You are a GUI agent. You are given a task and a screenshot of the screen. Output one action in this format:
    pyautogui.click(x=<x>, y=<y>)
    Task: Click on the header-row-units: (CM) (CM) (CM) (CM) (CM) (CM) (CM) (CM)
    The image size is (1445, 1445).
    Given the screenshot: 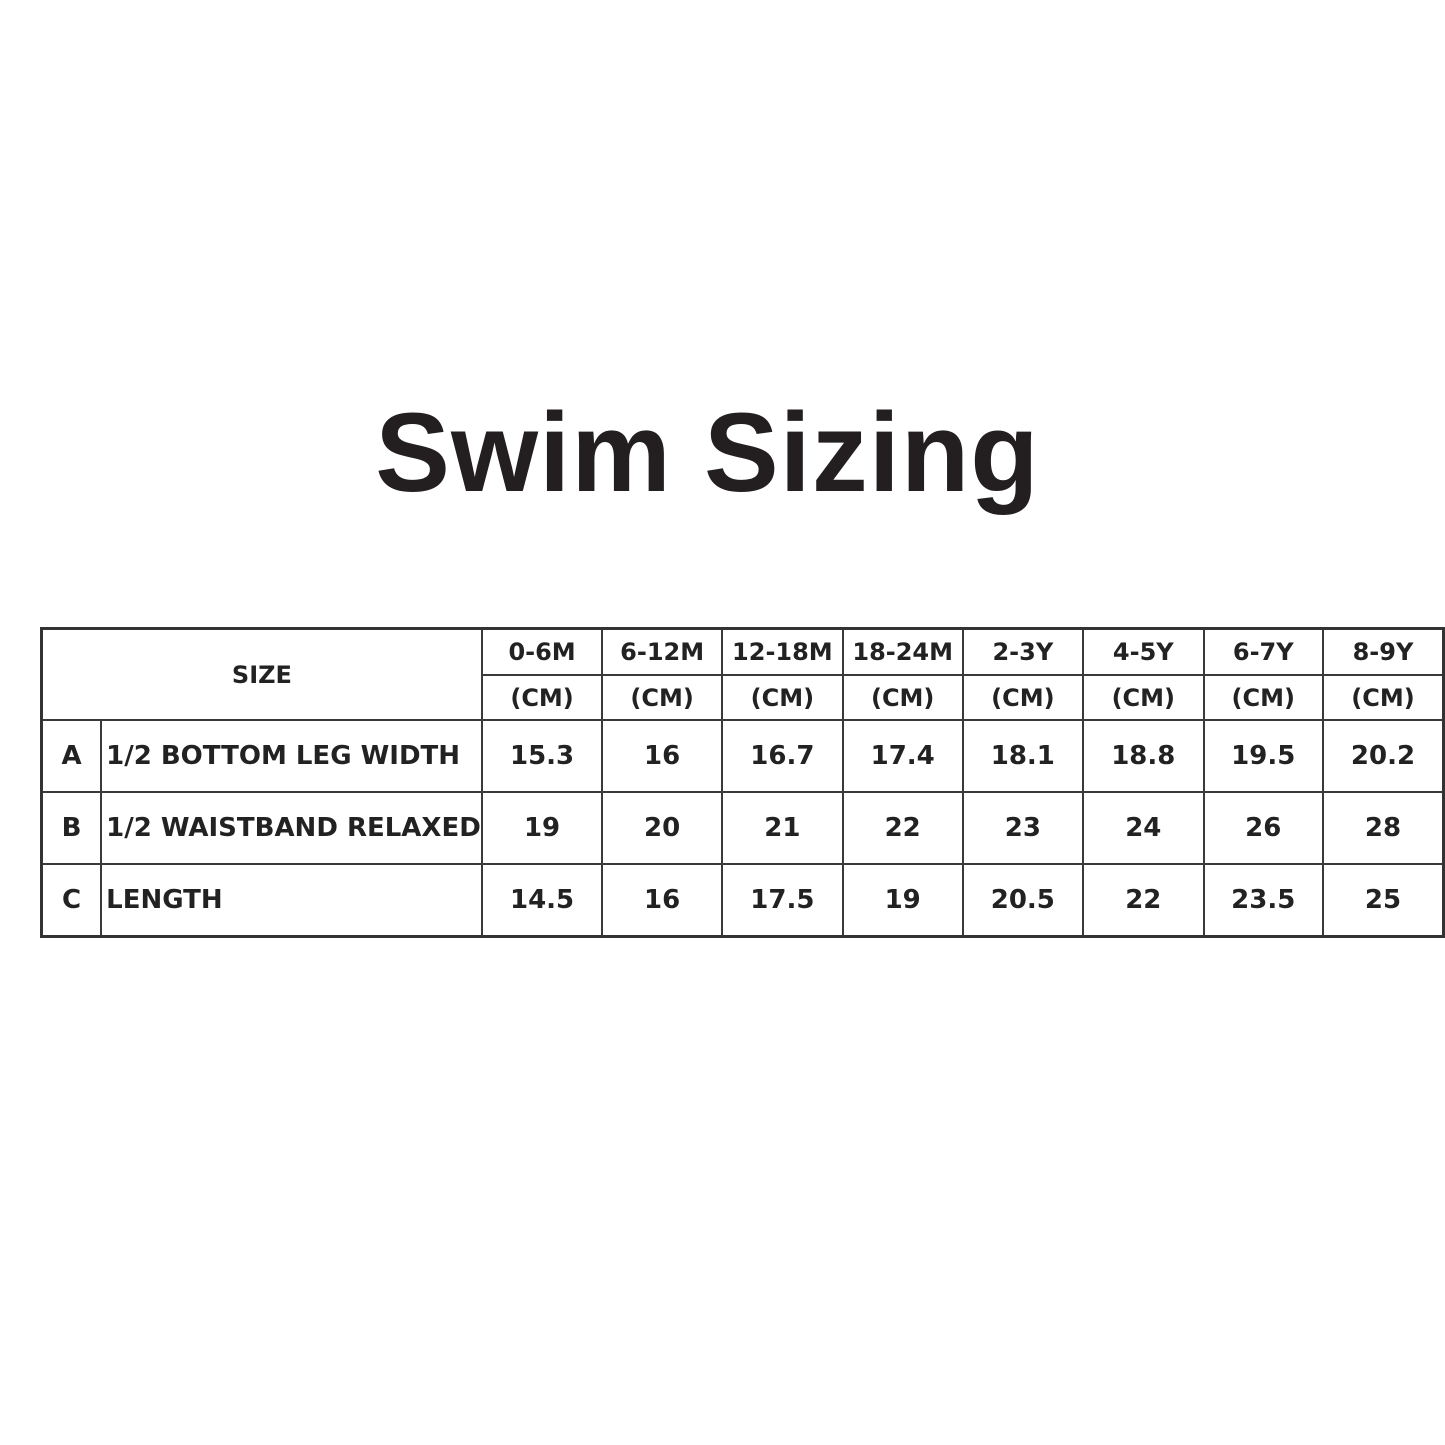 What is the action you would take?
    pyautogui.click(x=743, y=697)
    